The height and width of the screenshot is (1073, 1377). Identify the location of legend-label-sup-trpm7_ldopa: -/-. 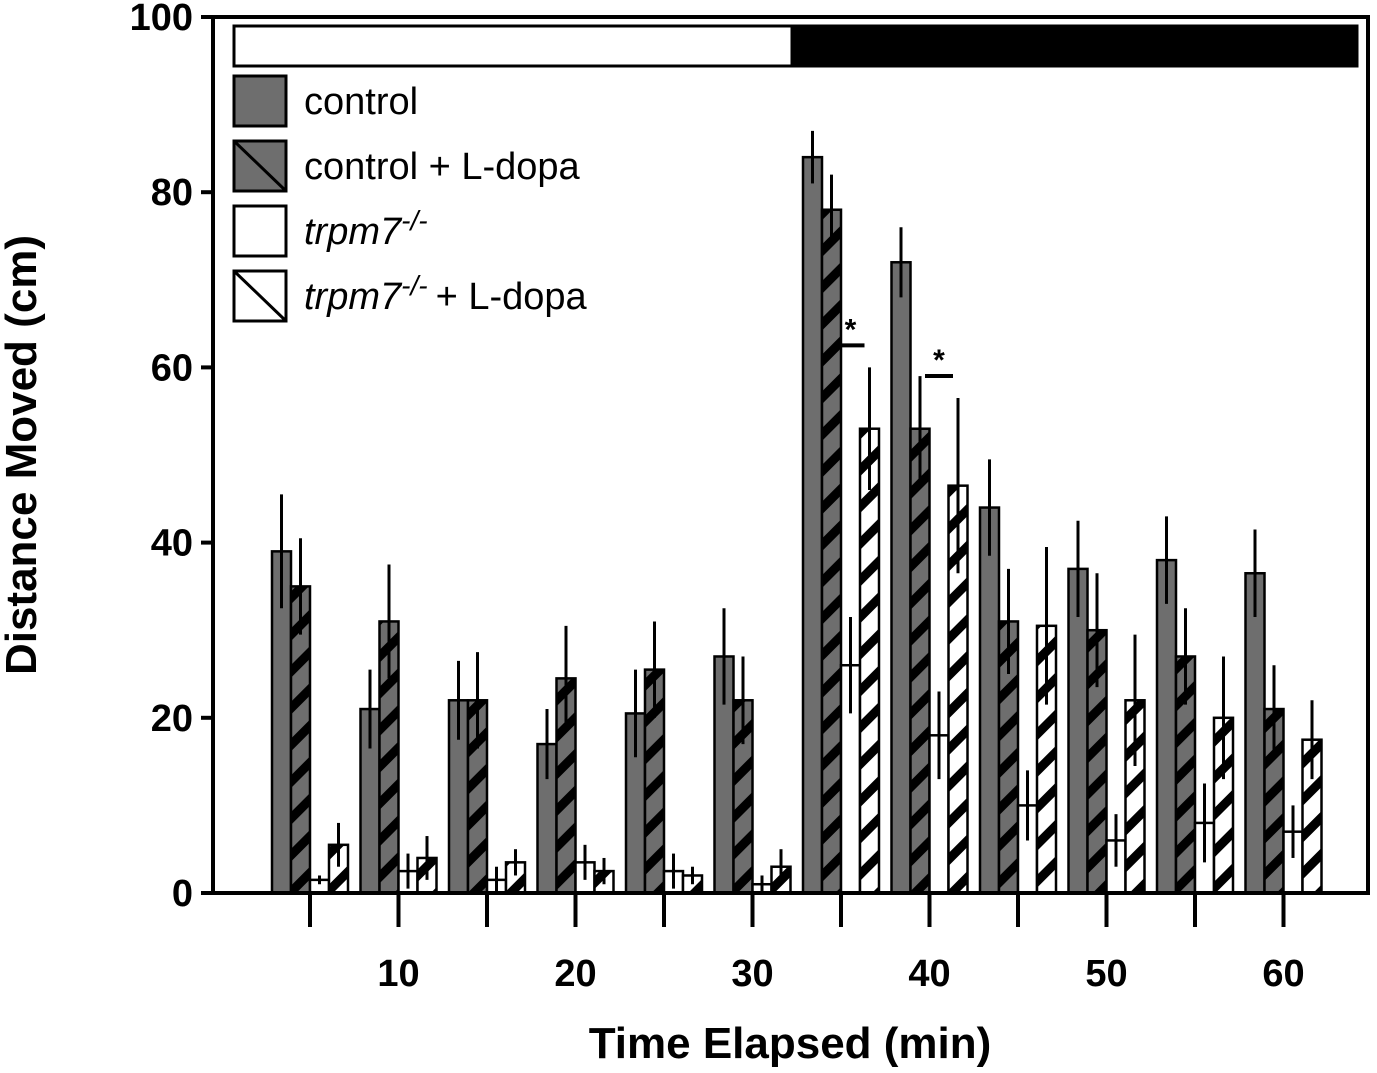
(414, 285).